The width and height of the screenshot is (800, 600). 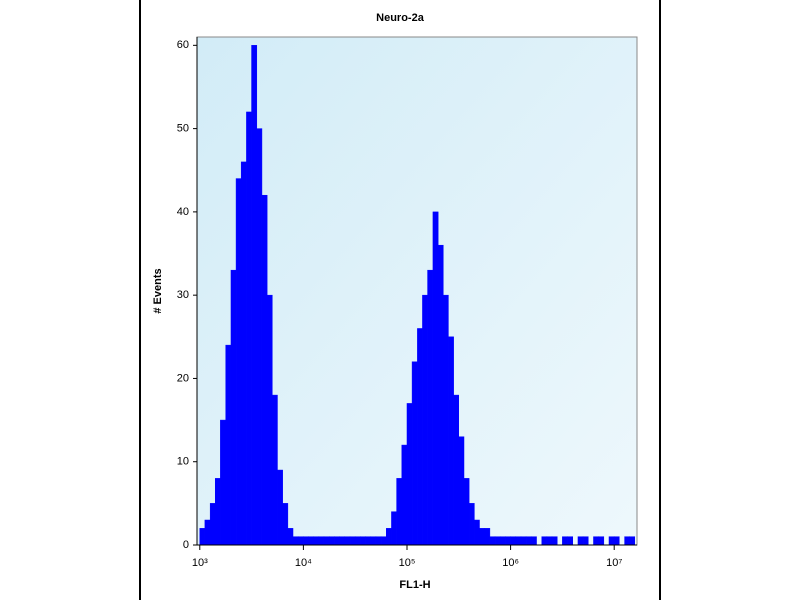 What do you see at coordinates (200, 563) in the screenshot?
I see `x-tick-label: 10³` at bounding box center [200, 563].